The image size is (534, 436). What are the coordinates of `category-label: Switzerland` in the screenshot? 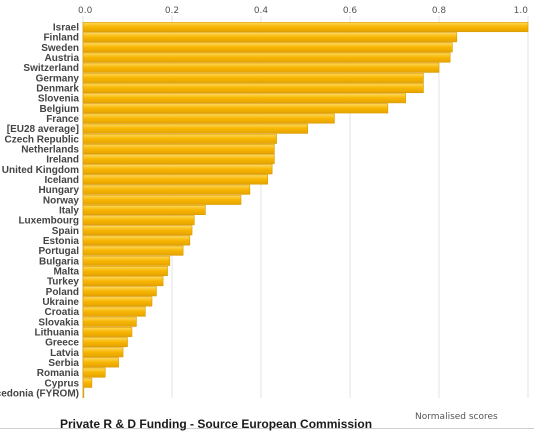 It's located at (51, 68).